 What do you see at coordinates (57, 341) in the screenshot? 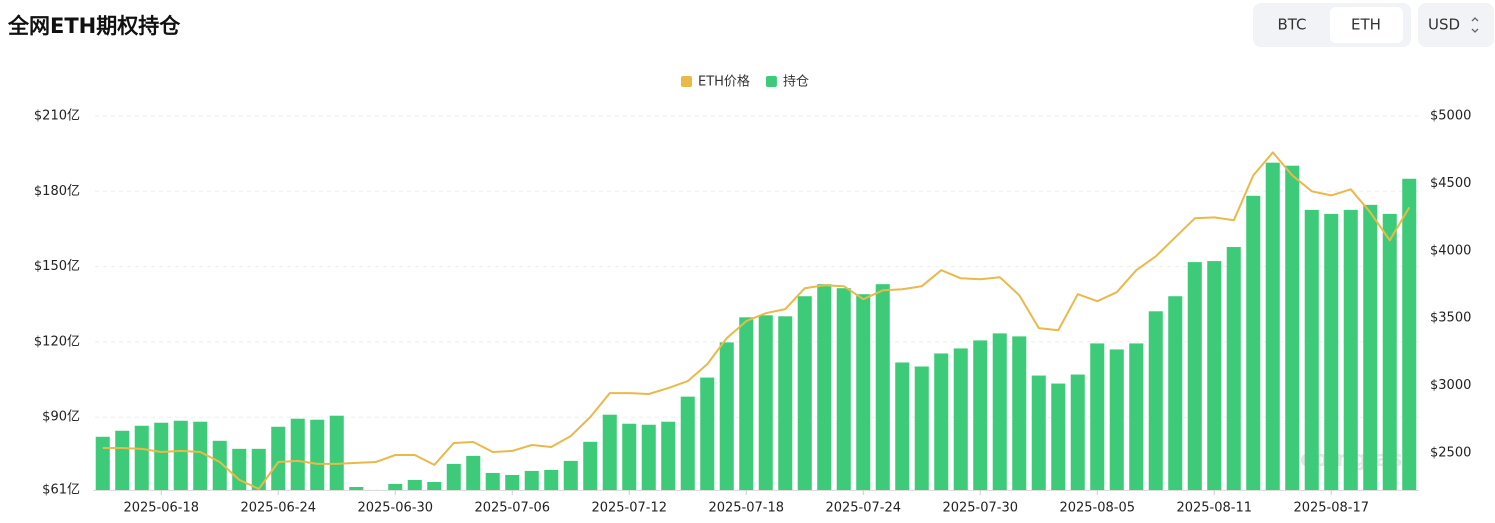
I see `y-tick-label: $120亿` at bounding box center [57, 341].